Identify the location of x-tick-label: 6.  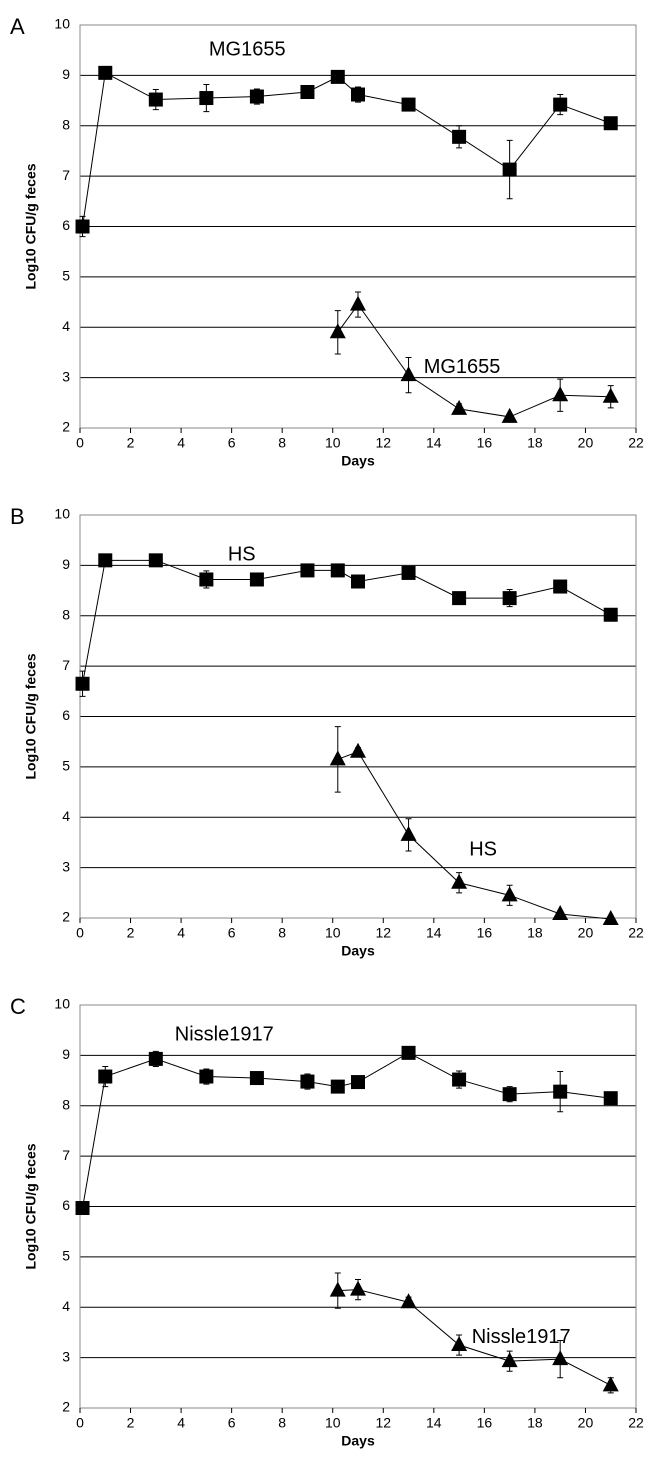
(232, 443).